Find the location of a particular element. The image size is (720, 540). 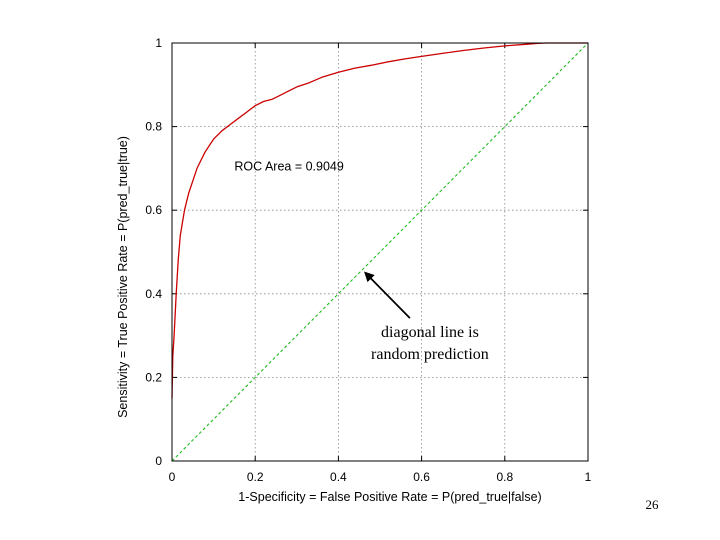

annotations: ROC Area = 0.9049 is located at coordinates (288, 166).